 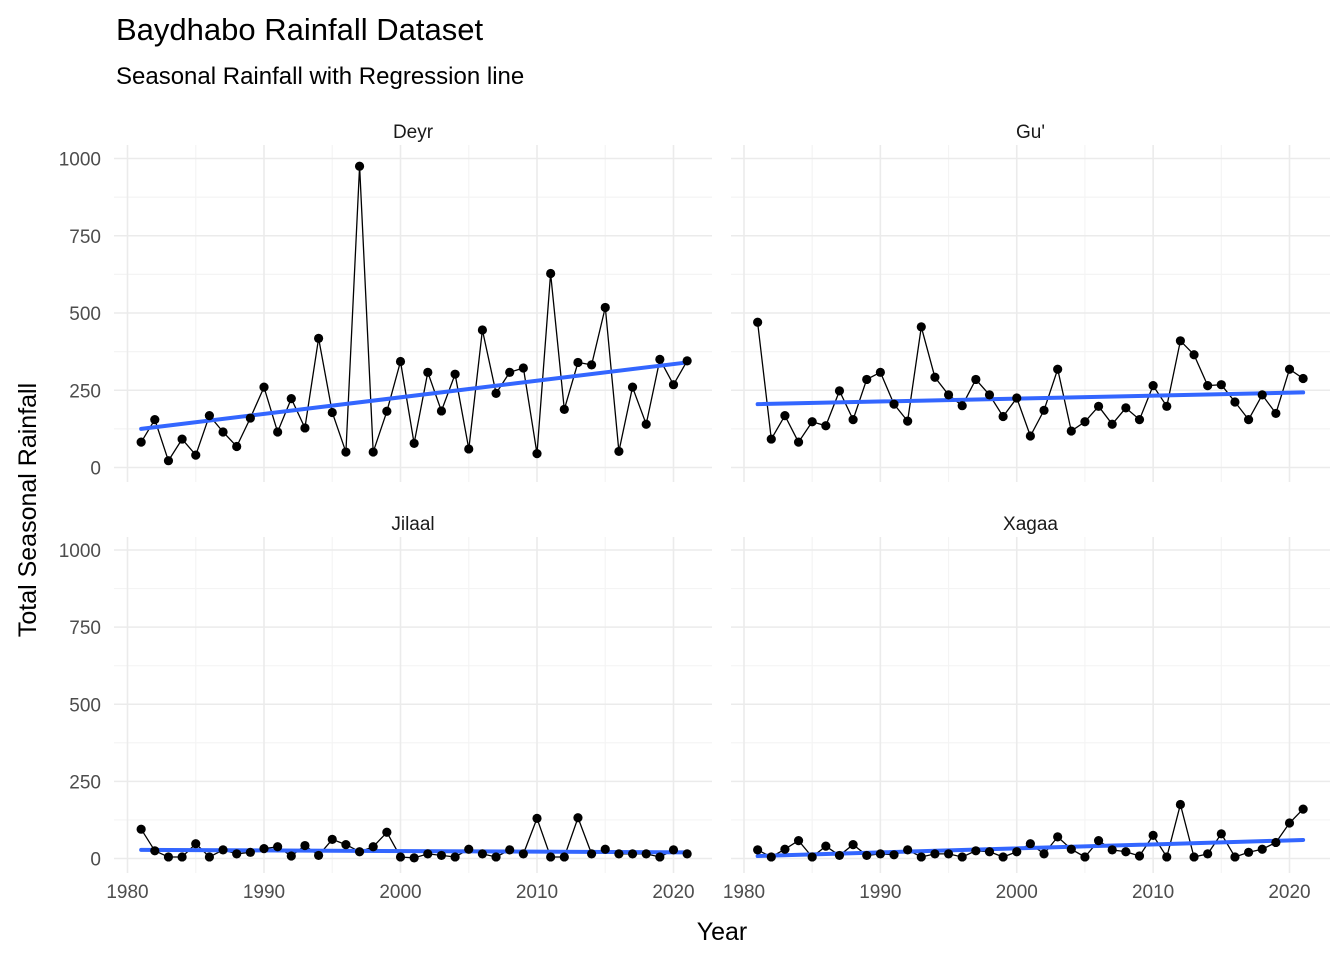 I want to click on x-tick-label: 1990, so click(x=880, y=892).